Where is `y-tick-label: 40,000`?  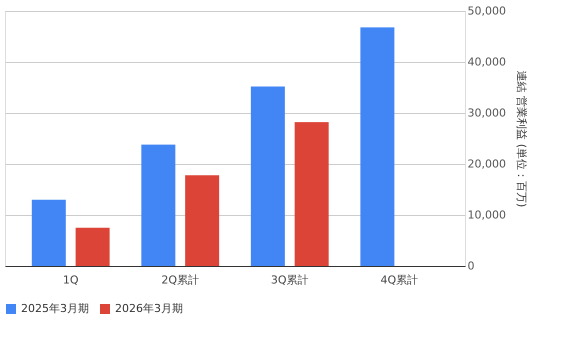 y-tick-label: 40,000 is located at coordinates (487, 62).